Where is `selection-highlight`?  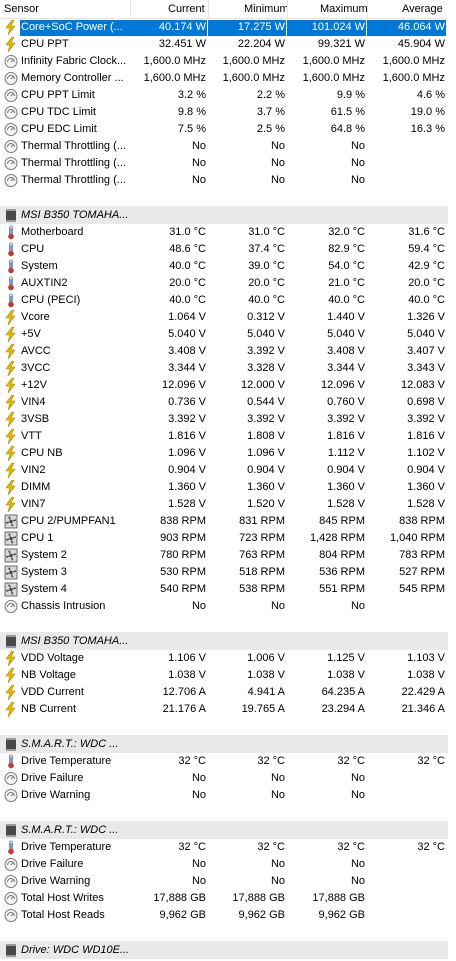
selection-highlight is located at coordinates (326, 28).